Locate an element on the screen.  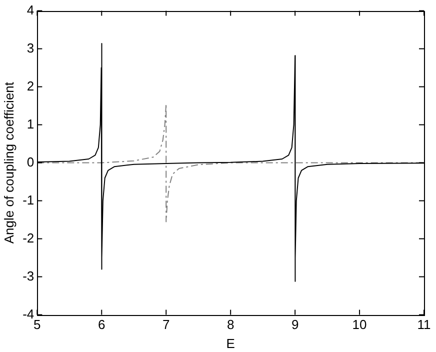
y-axis-title: Angle of coupling coefficient is located at coordinates (8, 163).